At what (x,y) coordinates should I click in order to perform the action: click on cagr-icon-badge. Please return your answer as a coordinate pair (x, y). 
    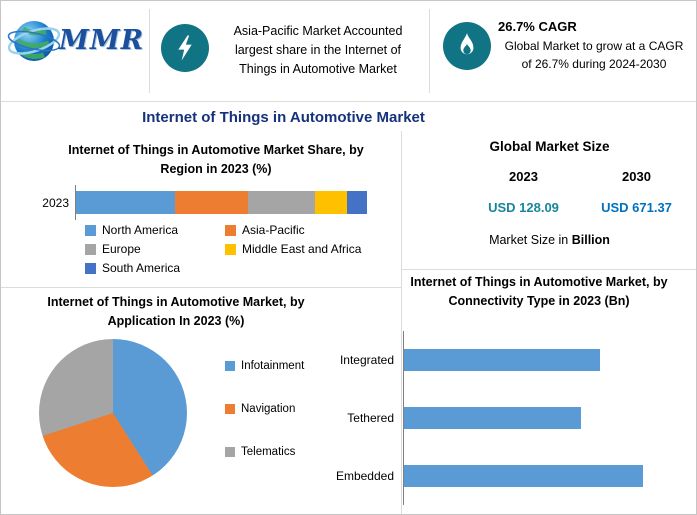
    Looking at the image, I should click on (467, 46).